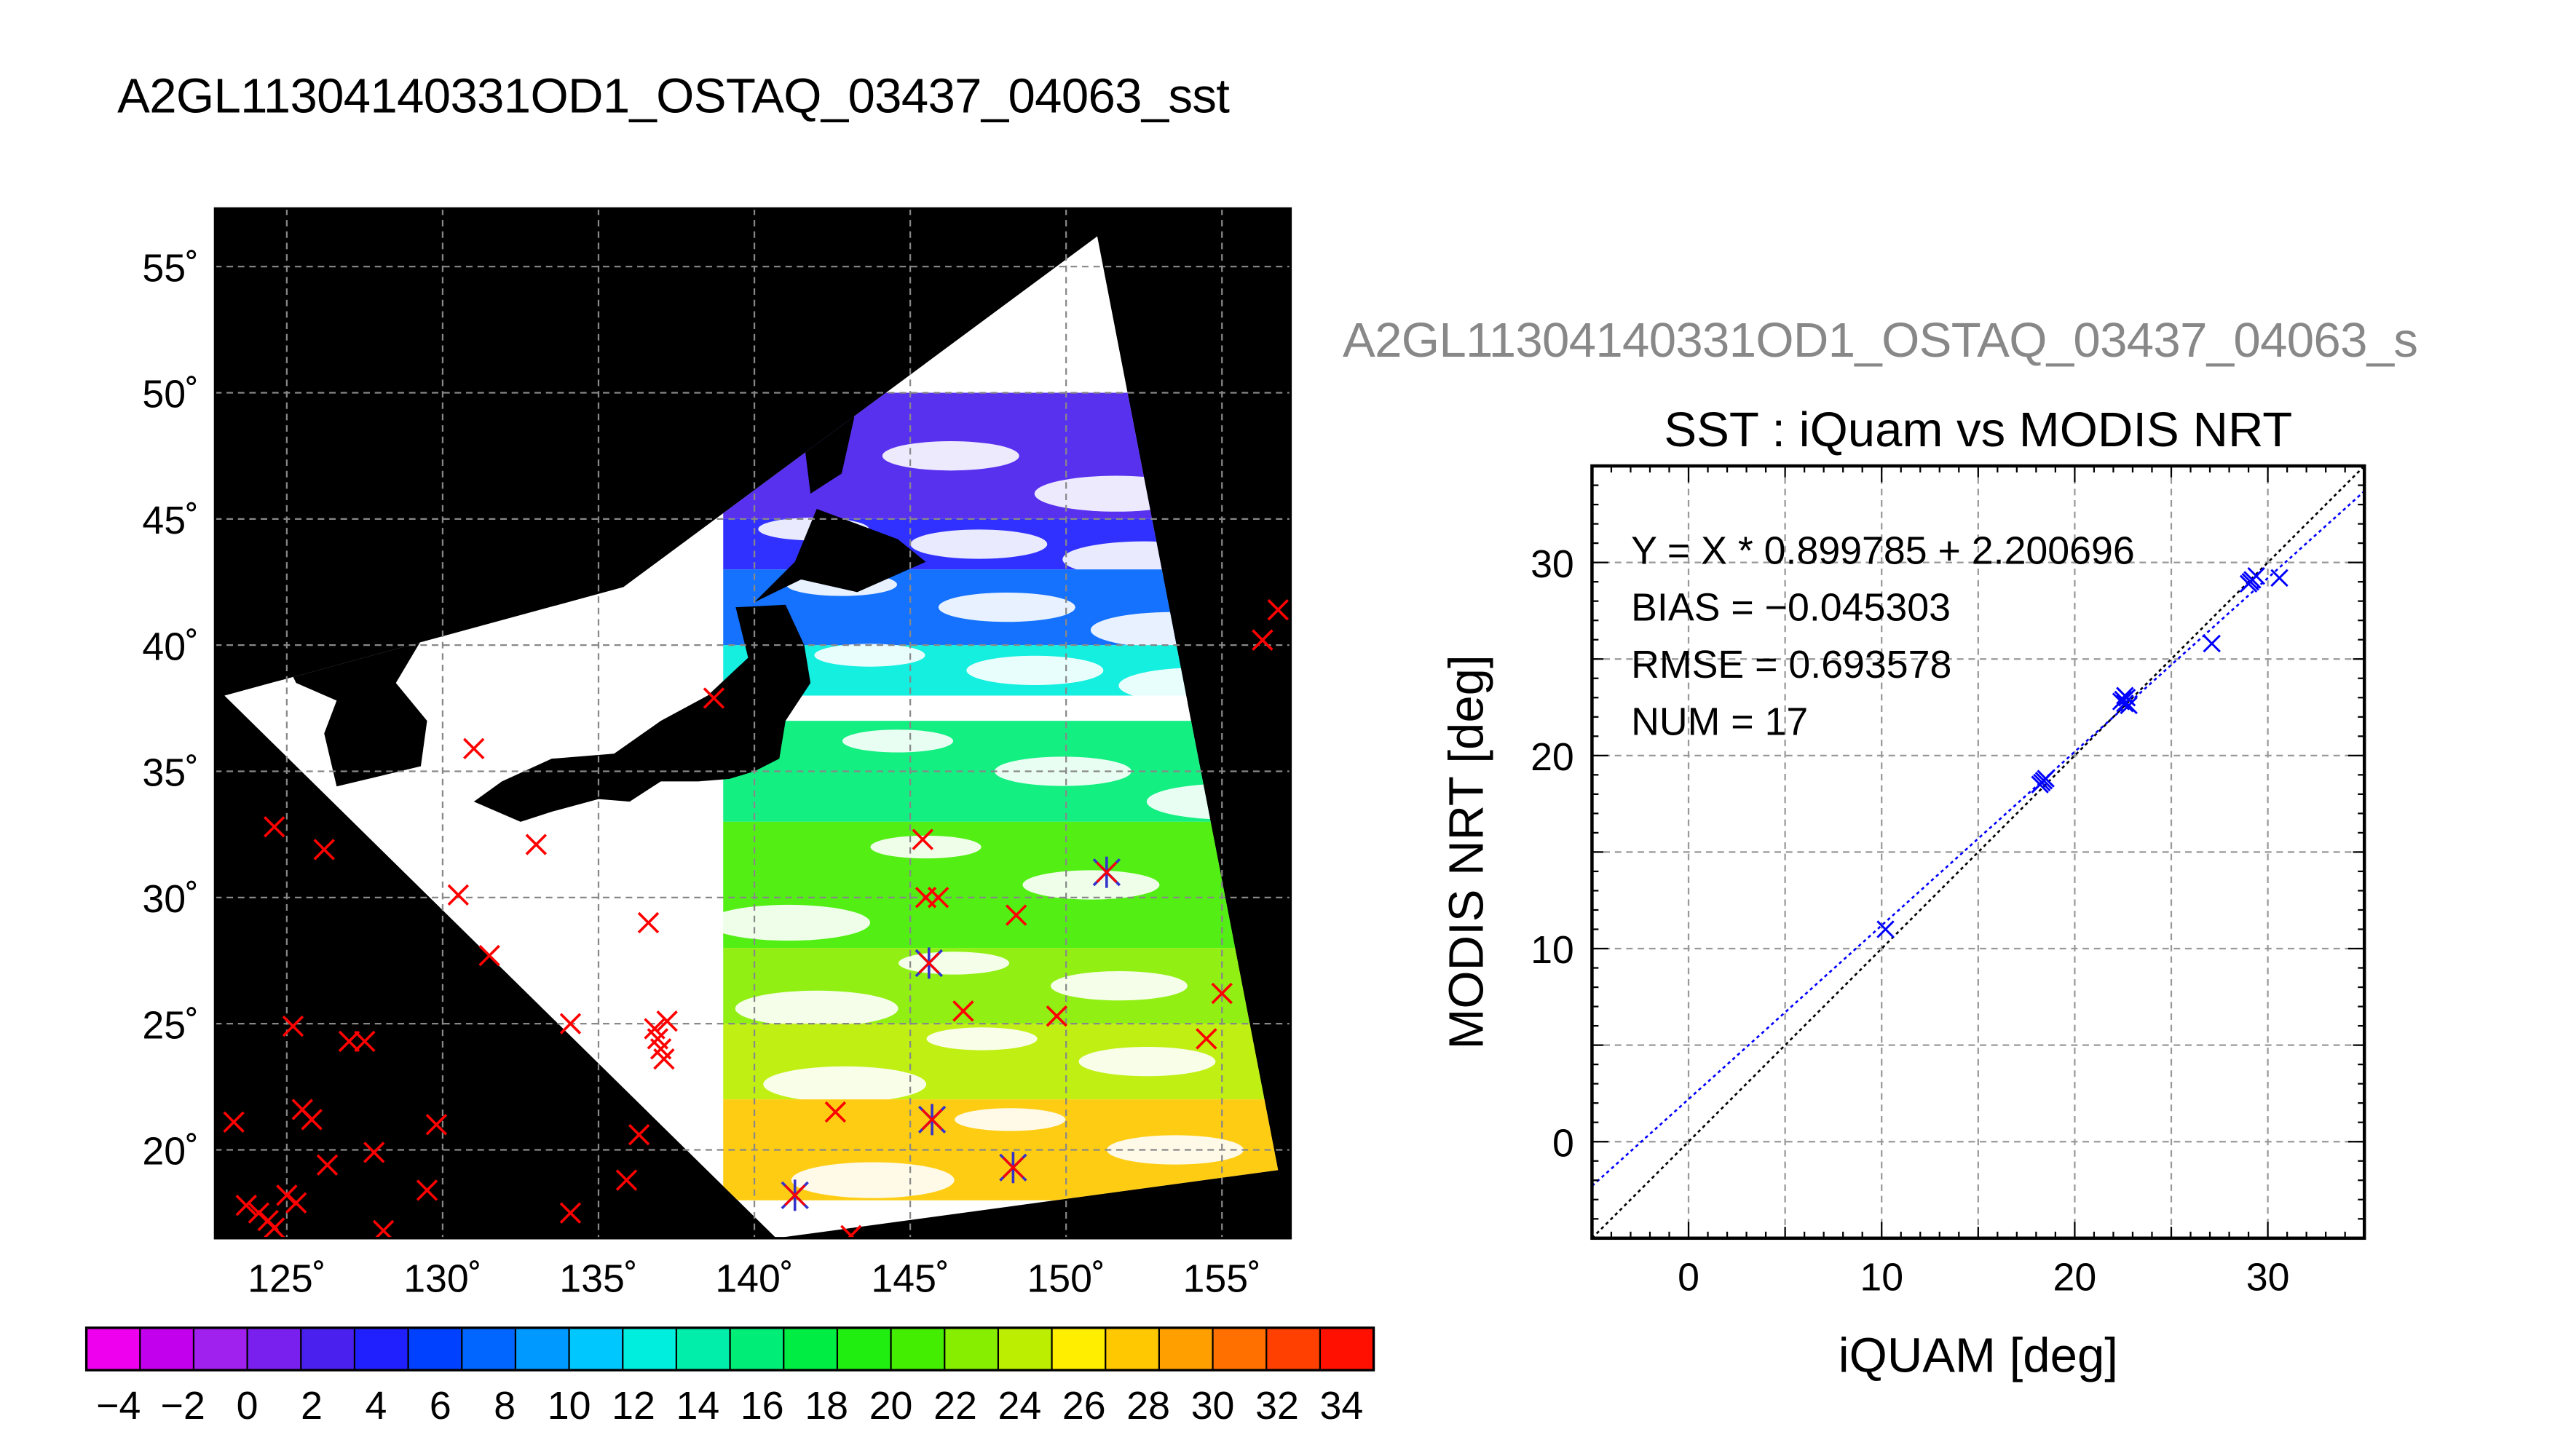 The height and width of the screenshot is (1456, 2555). What do you see at coordinates (754, 1279) in the screenshot?
I see `lon-tick-label: 140˚` at bounding box center [754, 1279].